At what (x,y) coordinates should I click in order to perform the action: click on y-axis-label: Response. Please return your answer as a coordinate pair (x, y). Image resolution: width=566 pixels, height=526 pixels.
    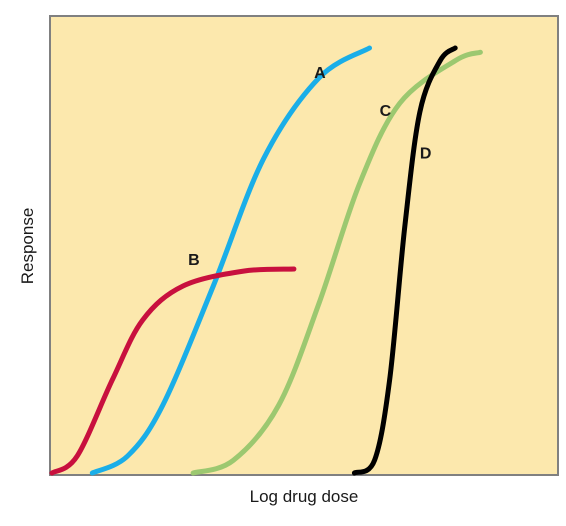
    Looking at the image, I should click on (27, 246).